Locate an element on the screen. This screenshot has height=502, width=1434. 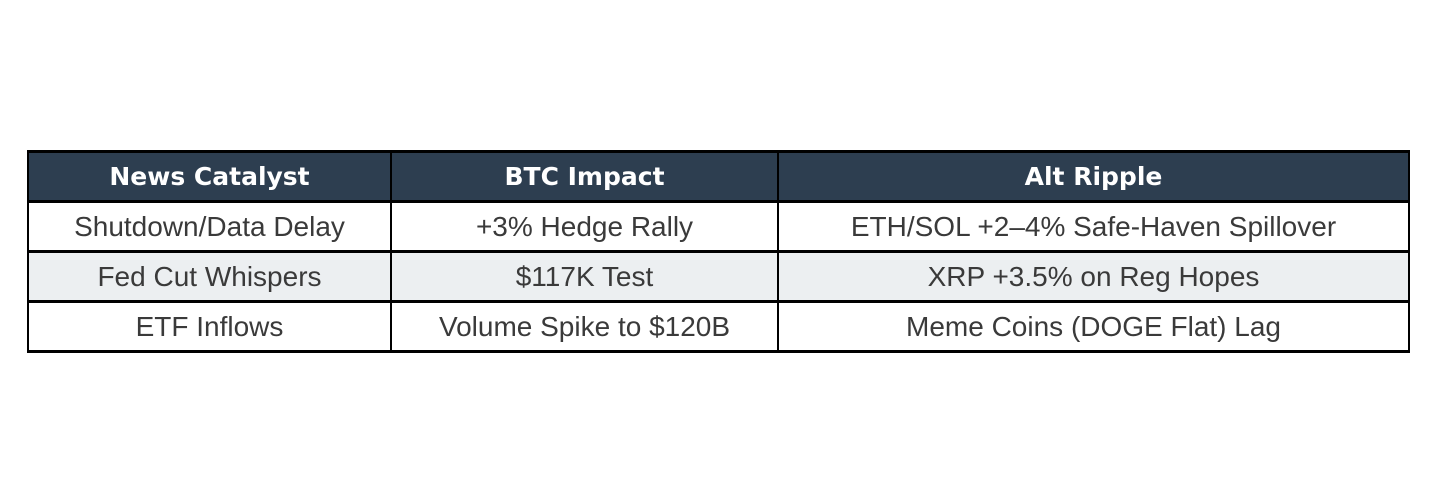
header-row: News Catalyst BTC Impact Alt Ripple is located at coordinates (718, 176).